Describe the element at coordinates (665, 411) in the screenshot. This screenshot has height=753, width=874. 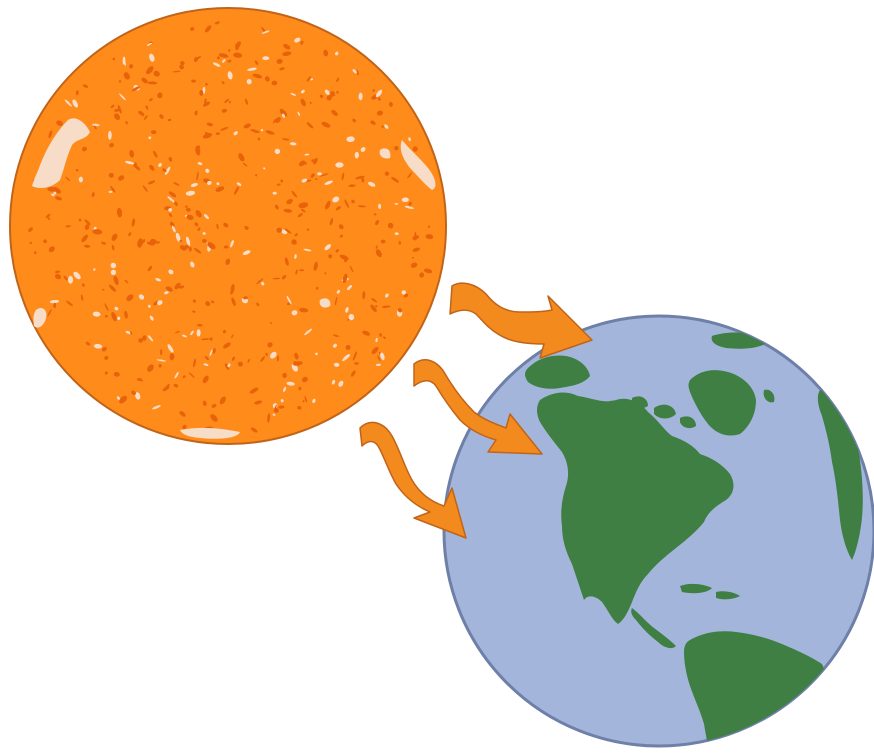
I see `arctic-island` at that location.